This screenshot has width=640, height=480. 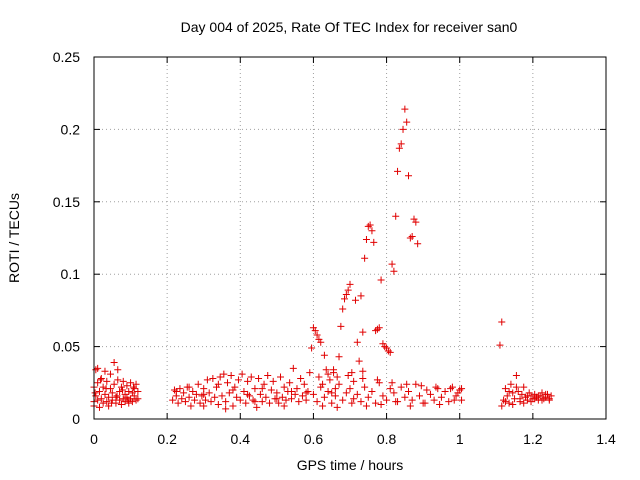 What do you see at coordinates (353, 439) in the screenshot?
I see `x-tick-labels: 0 0.2 0.4 0.6 0.8 1 1.2 1.4` at bounding box center [353, 439].